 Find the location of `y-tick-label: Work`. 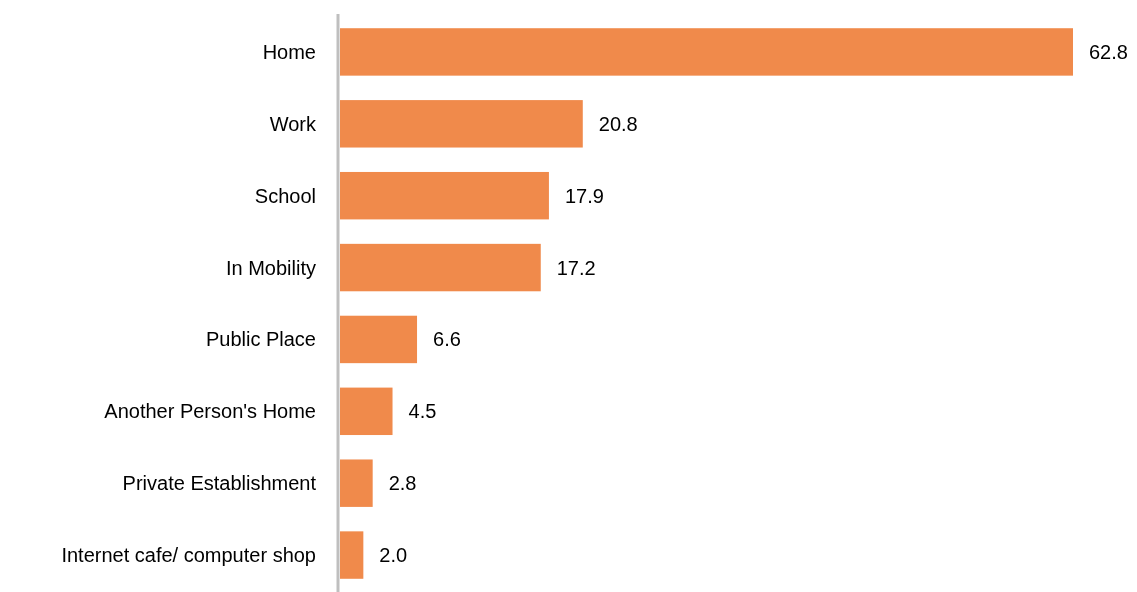

y-tick-label: Work is located at coordinates (293, 123).